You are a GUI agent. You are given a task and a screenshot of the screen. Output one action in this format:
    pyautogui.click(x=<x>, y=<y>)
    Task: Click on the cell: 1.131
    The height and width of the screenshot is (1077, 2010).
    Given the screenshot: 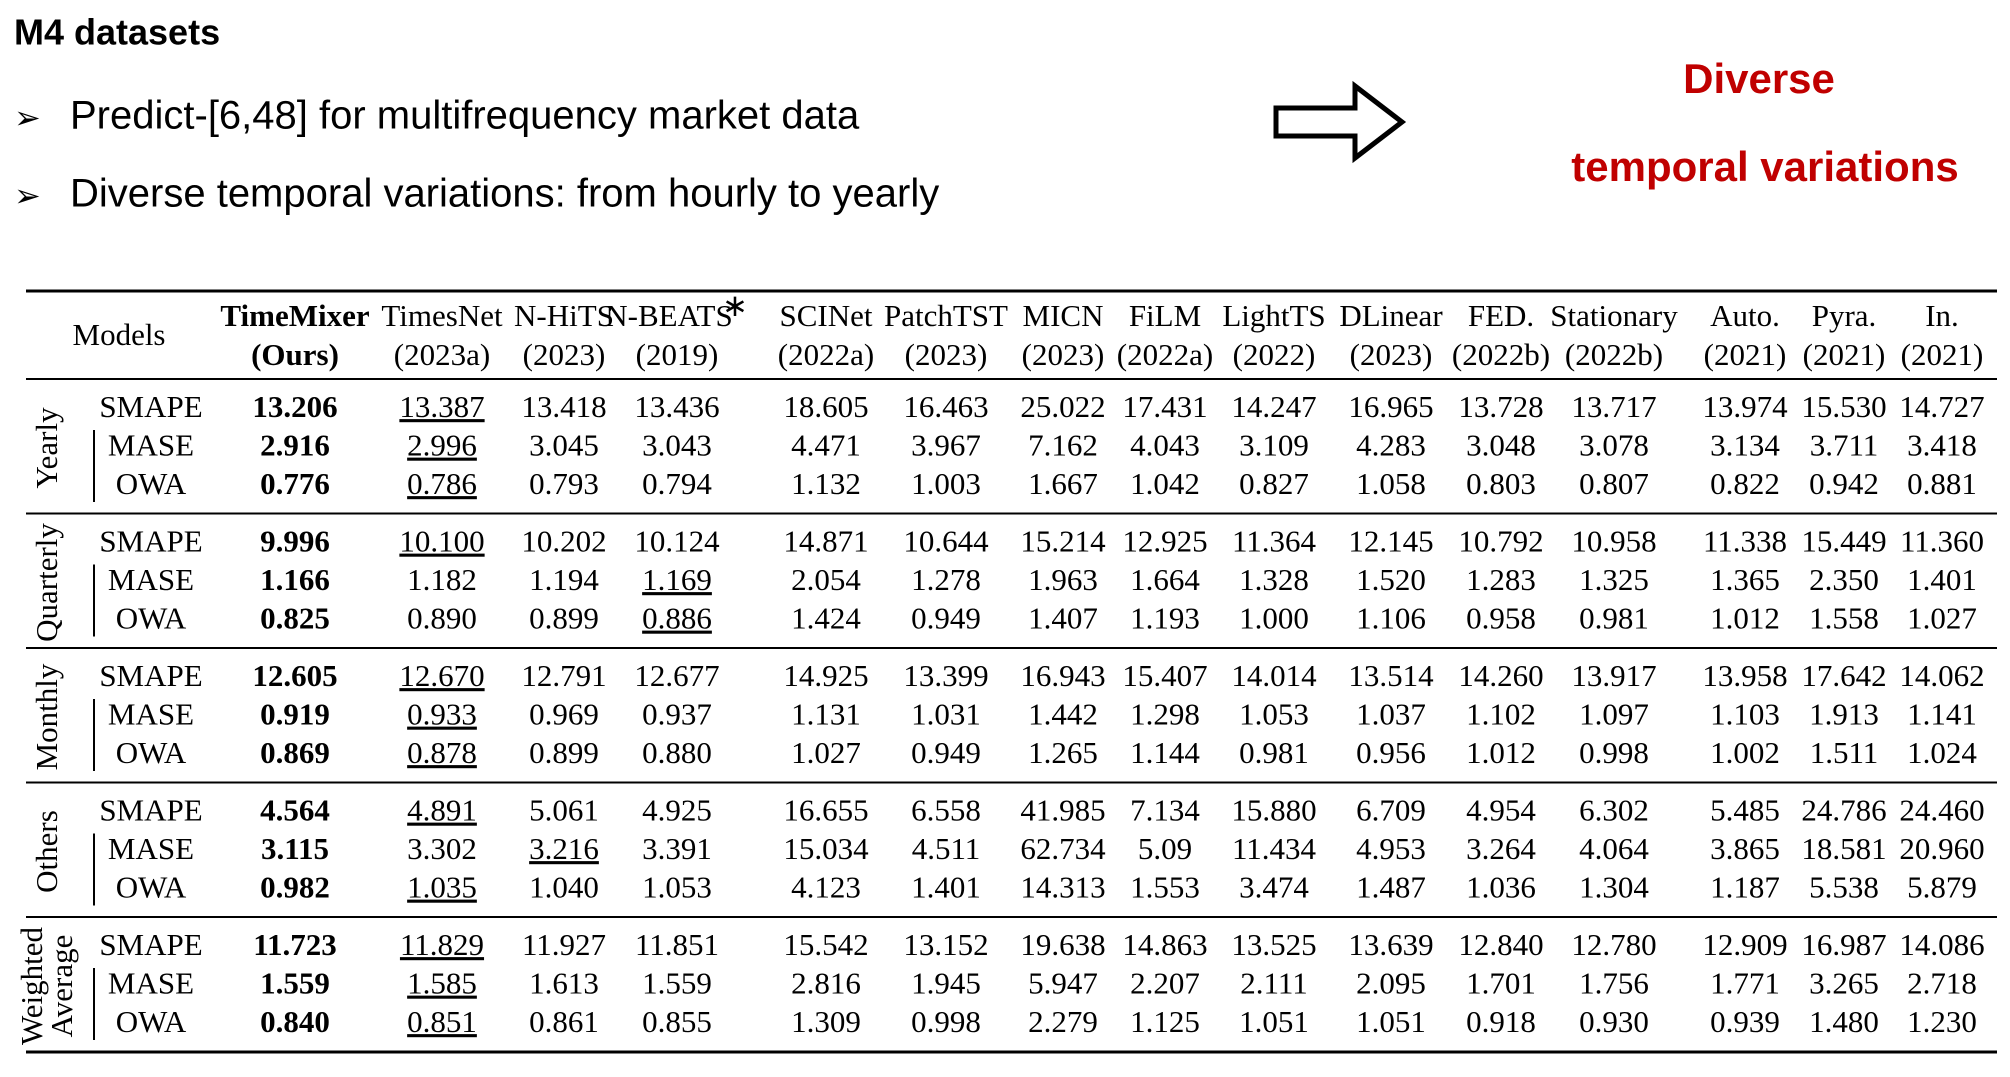 What is the action you would take?
    pyautogui.click(x=826, y=714)
    